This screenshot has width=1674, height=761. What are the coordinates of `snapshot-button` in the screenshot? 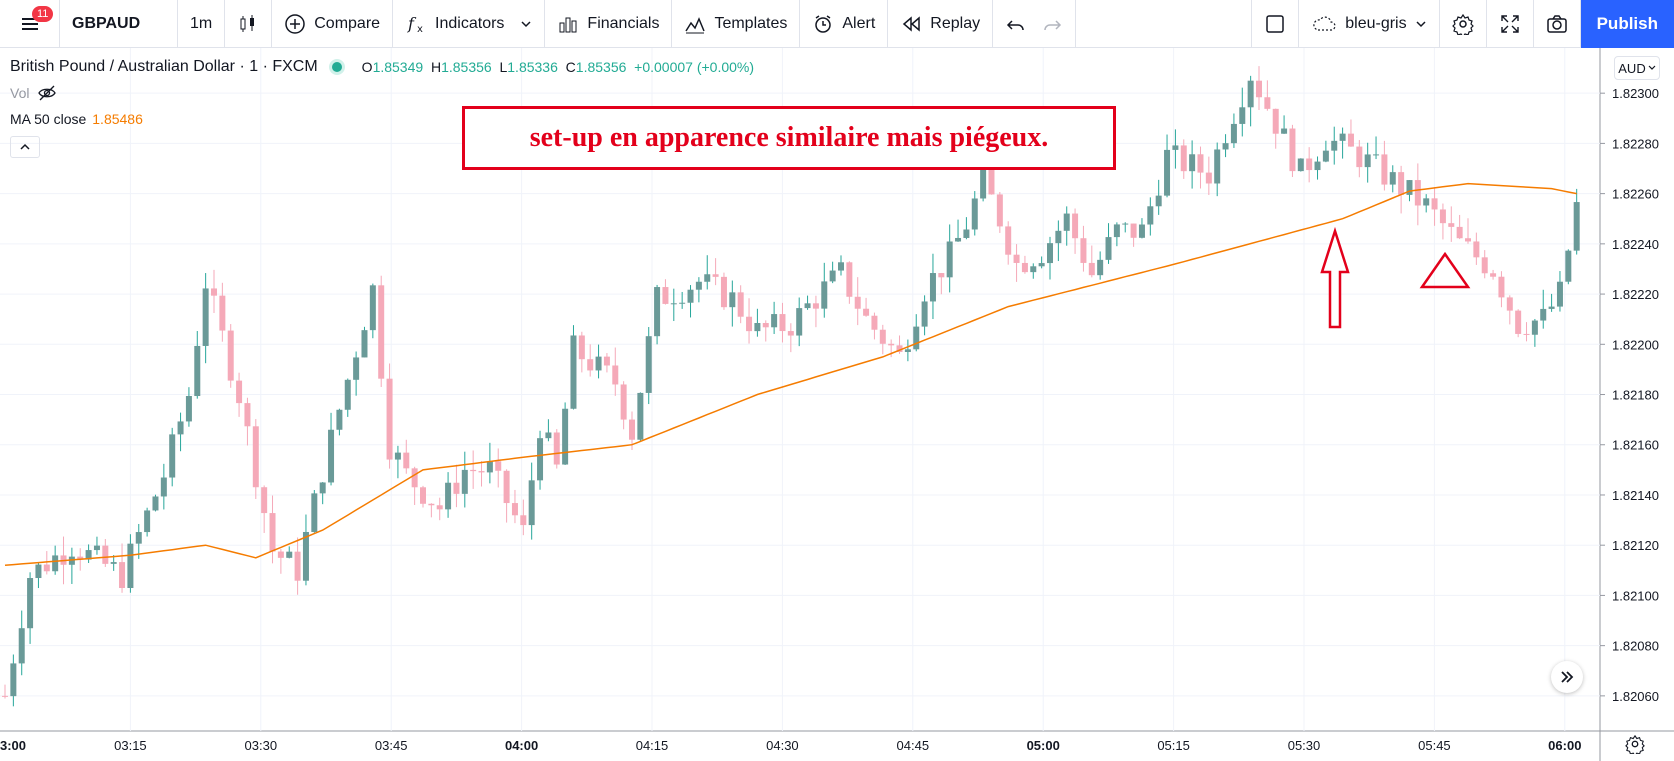 It's located at (1557, 24).